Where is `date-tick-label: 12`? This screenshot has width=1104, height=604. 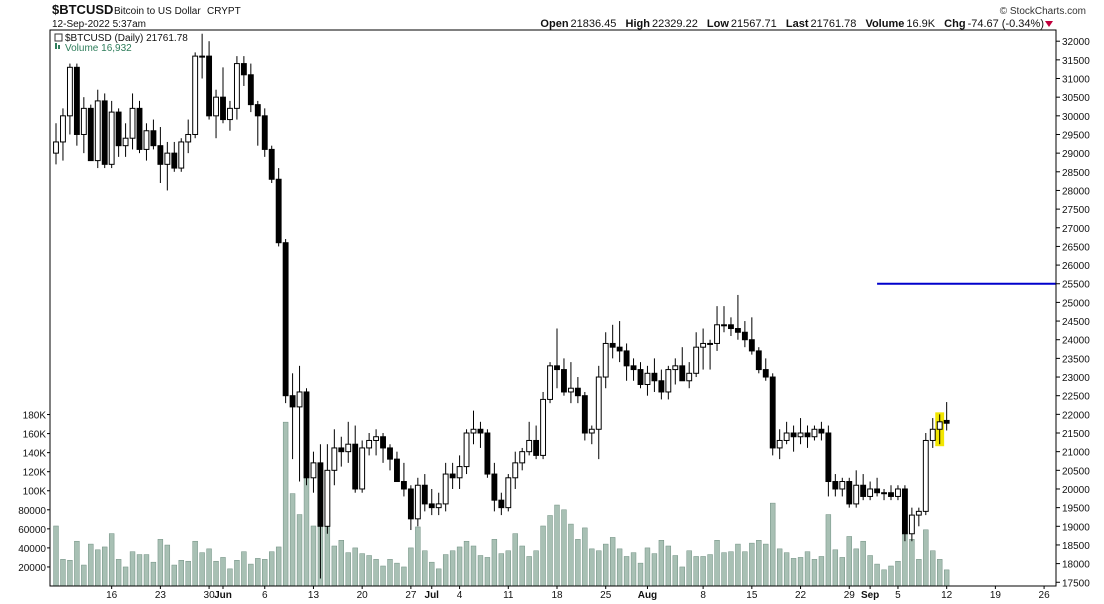 date-tick-label: 12 is located at coordinates (947, 595).